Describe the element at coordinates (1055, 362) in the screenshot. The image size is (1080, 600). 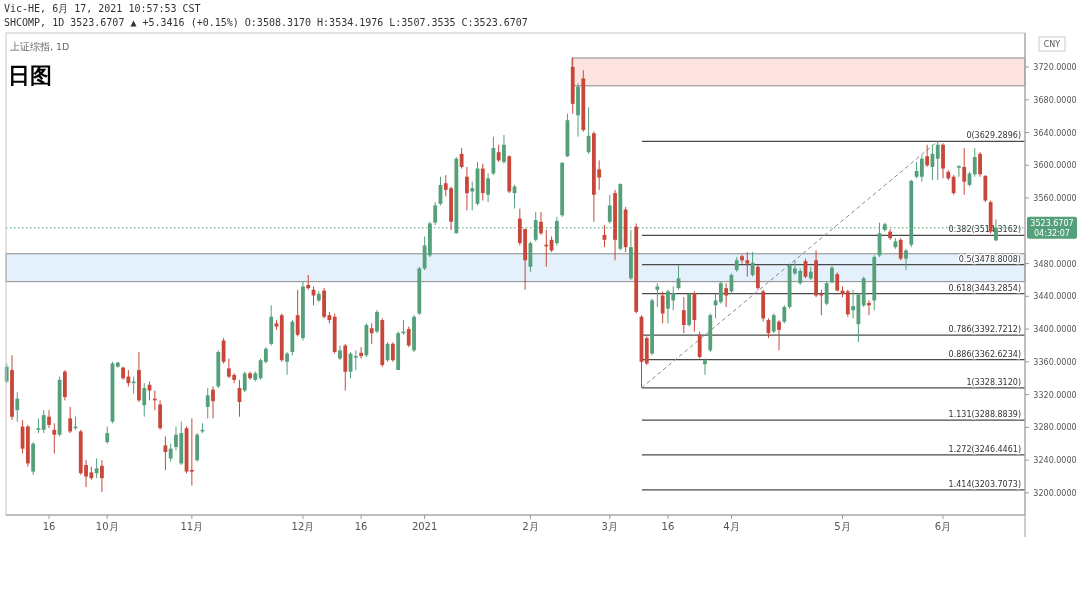
I see `y-tick-label: 3360.0000` at that location.